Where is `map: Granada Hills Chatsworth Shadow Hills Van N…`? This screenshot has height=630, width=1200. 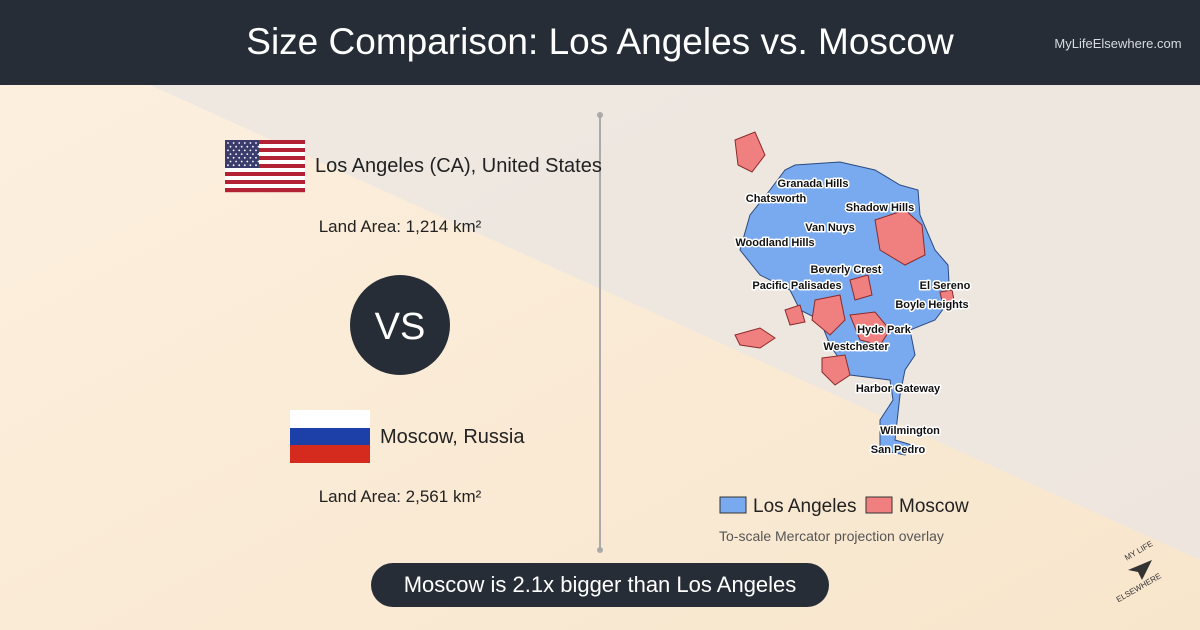
map: Granada Hills Chatsworth Shadow Hills Van N… is located at coordinates (853, 294).